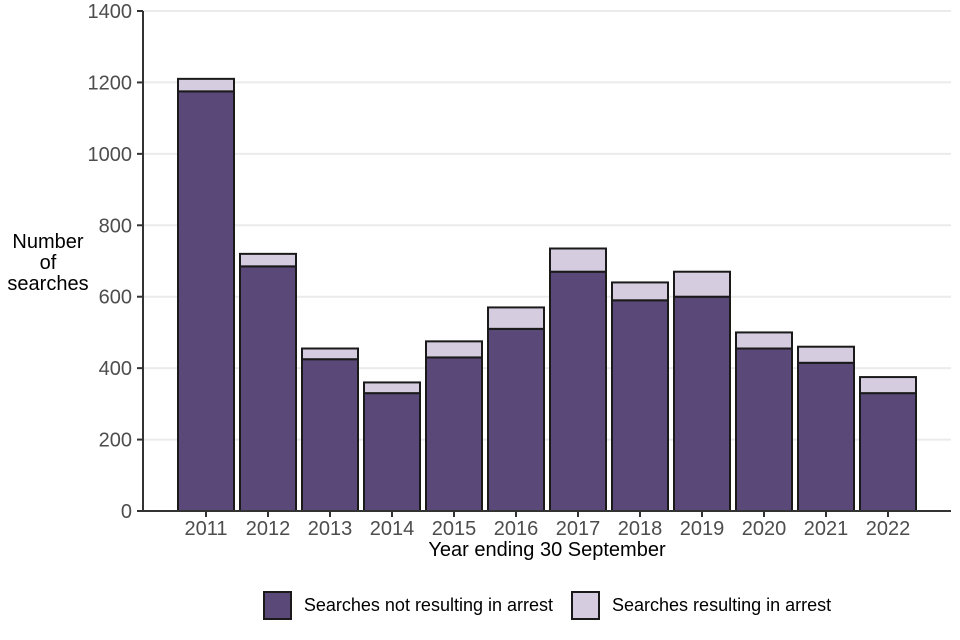 The image size is (960, 640). What do you see at coordinates (268, 260) in the screenshot?
I see `bar-segment-arrest-2012` at bounding box center [268, 260].